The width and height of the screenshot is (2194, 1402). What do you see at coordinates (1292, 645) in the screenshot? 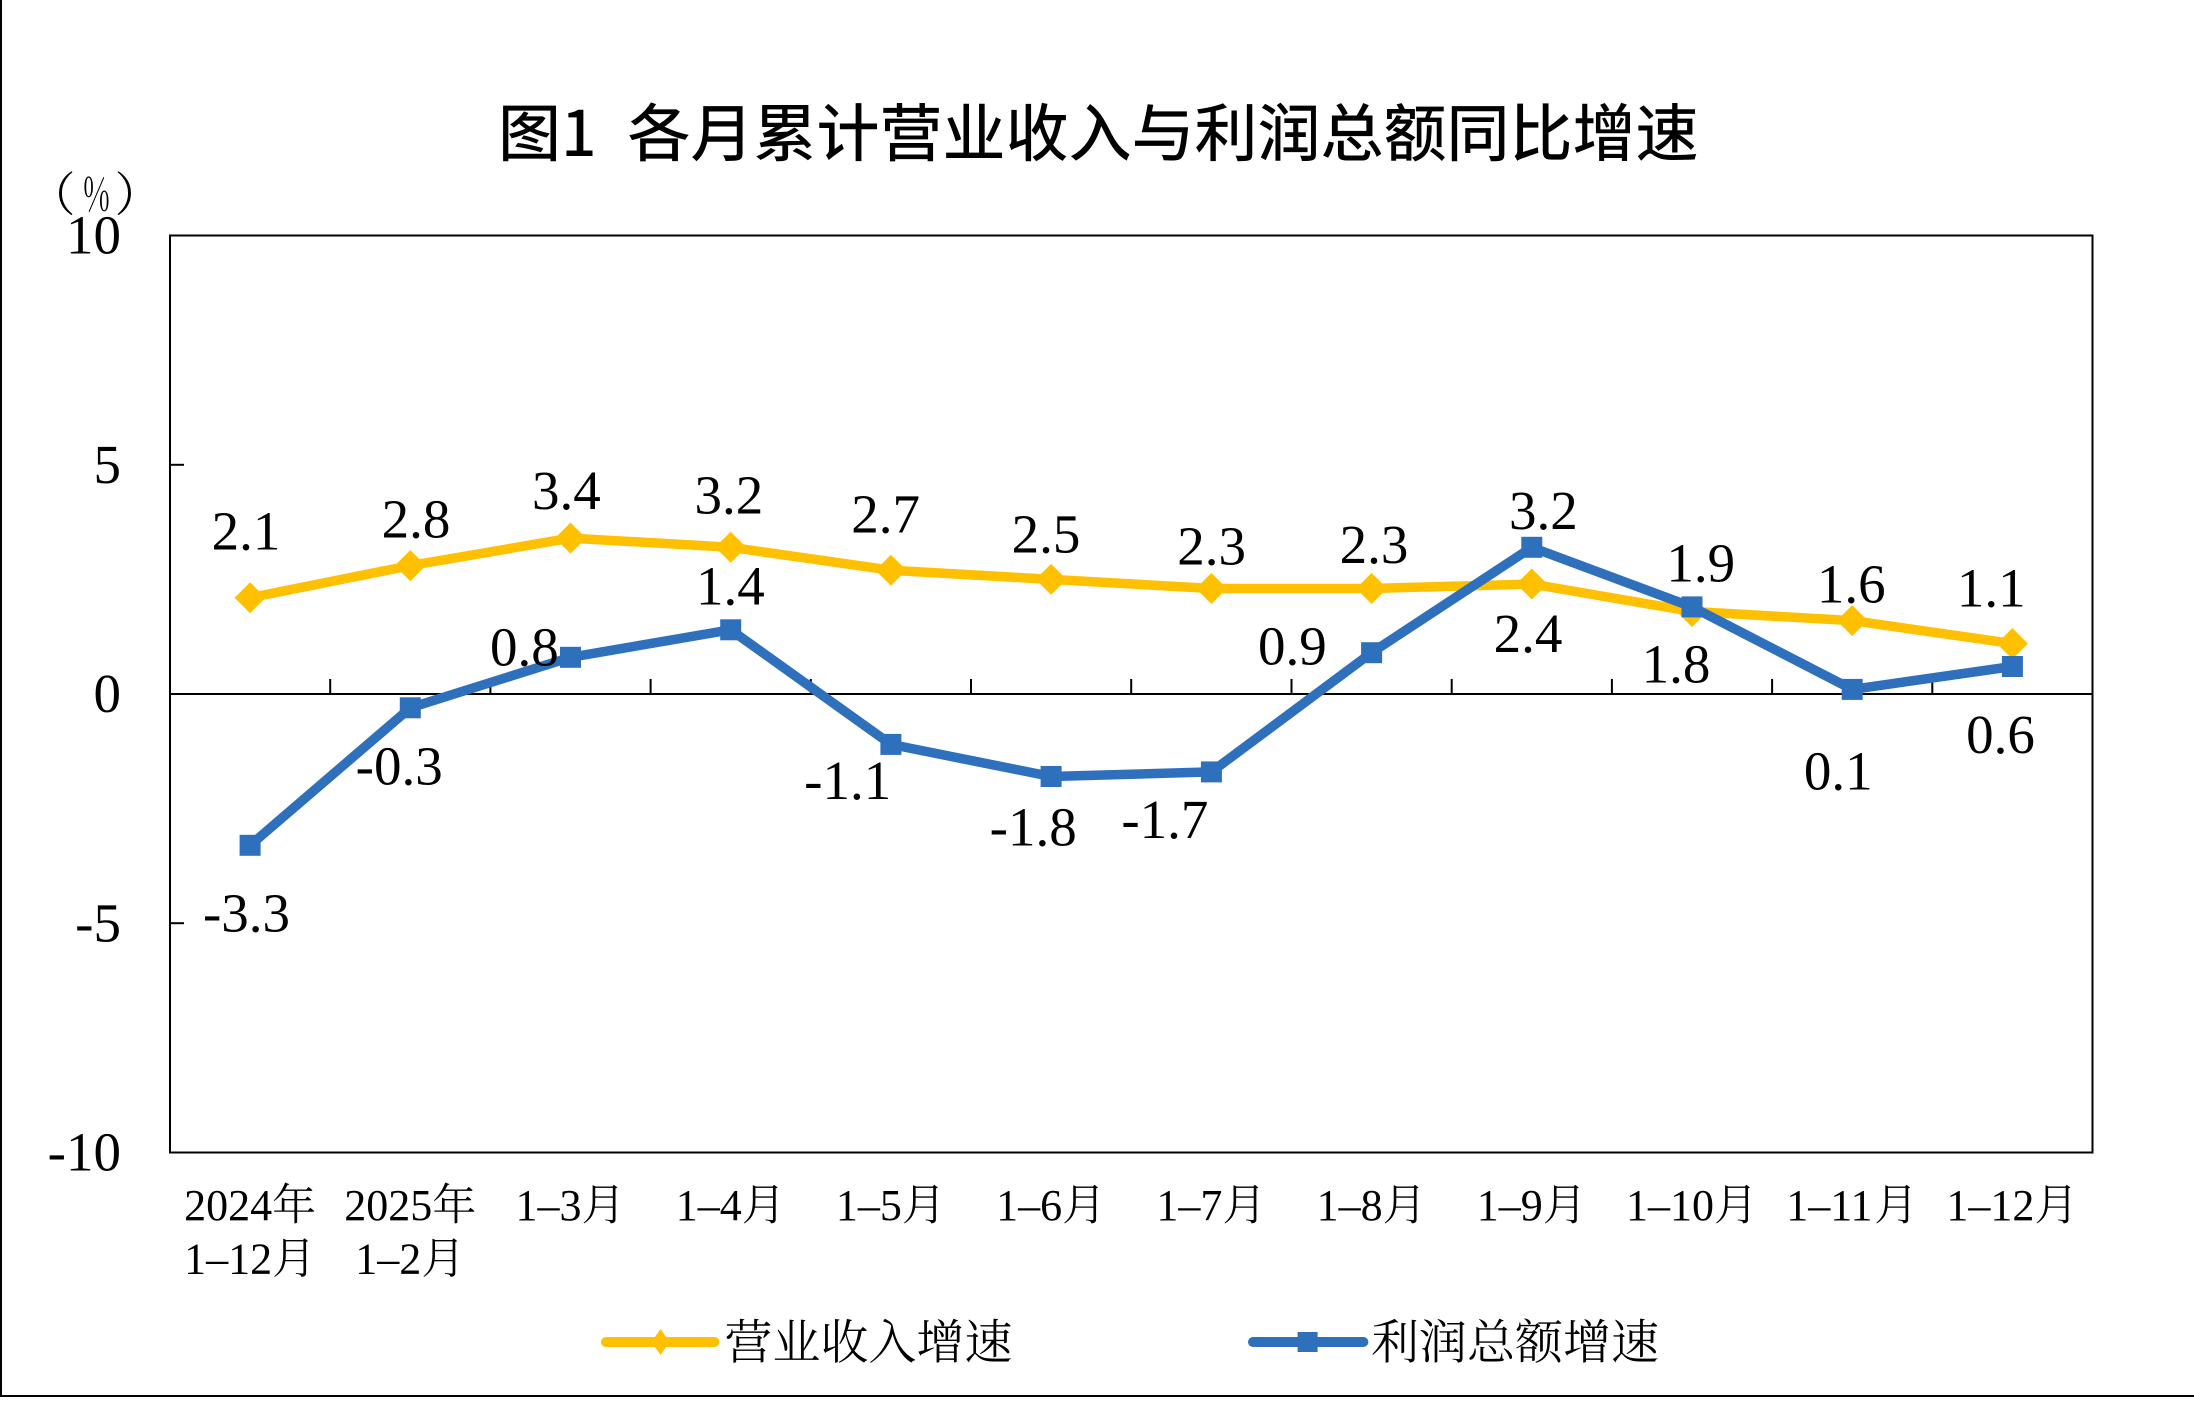
I see `svg-text: 0.9` at bounding box center [1292, 645].